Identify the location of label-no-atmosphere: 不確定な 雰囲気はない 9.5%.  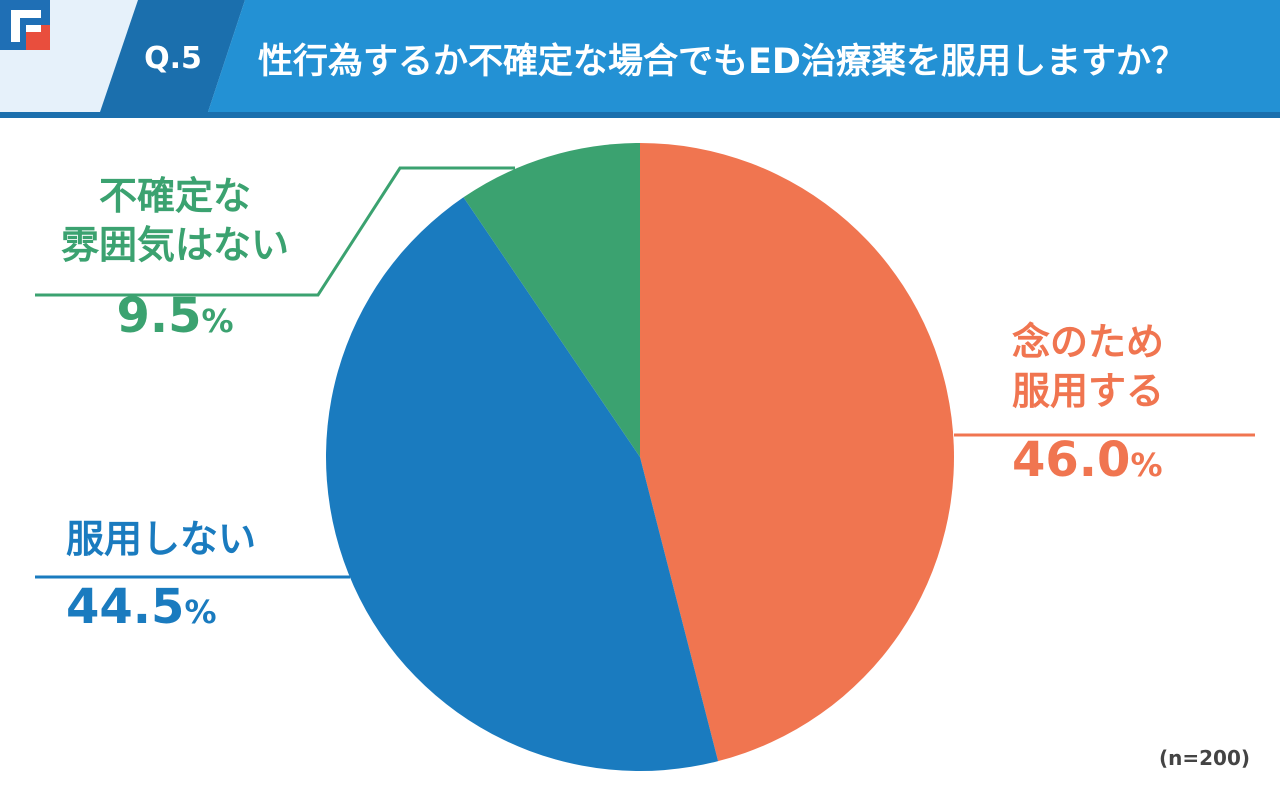
(175, 259).